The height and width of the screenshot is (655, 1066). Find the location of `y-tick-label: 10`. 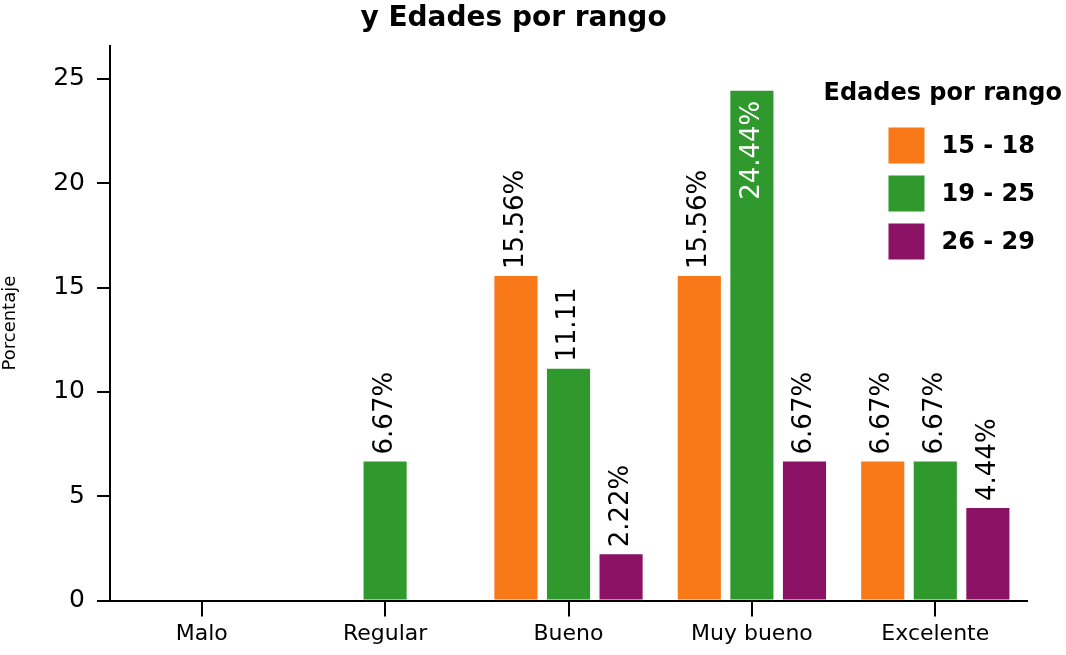

y-tick-label: 10 is located at coordinates (69, 390).